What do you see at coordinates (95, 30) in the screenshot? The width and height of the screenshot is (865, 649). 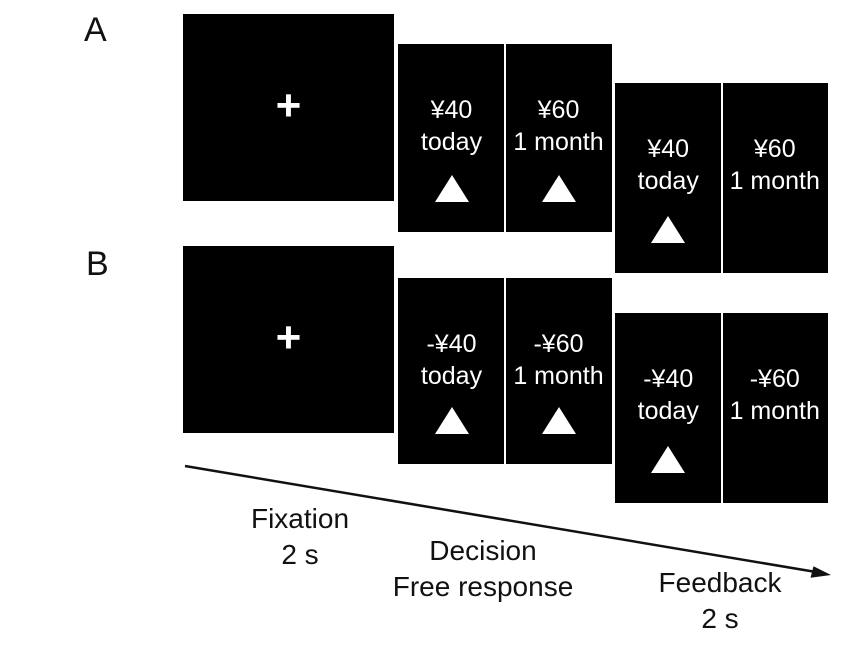 I see `row-a-label: A` at bounding box center [95, 30].